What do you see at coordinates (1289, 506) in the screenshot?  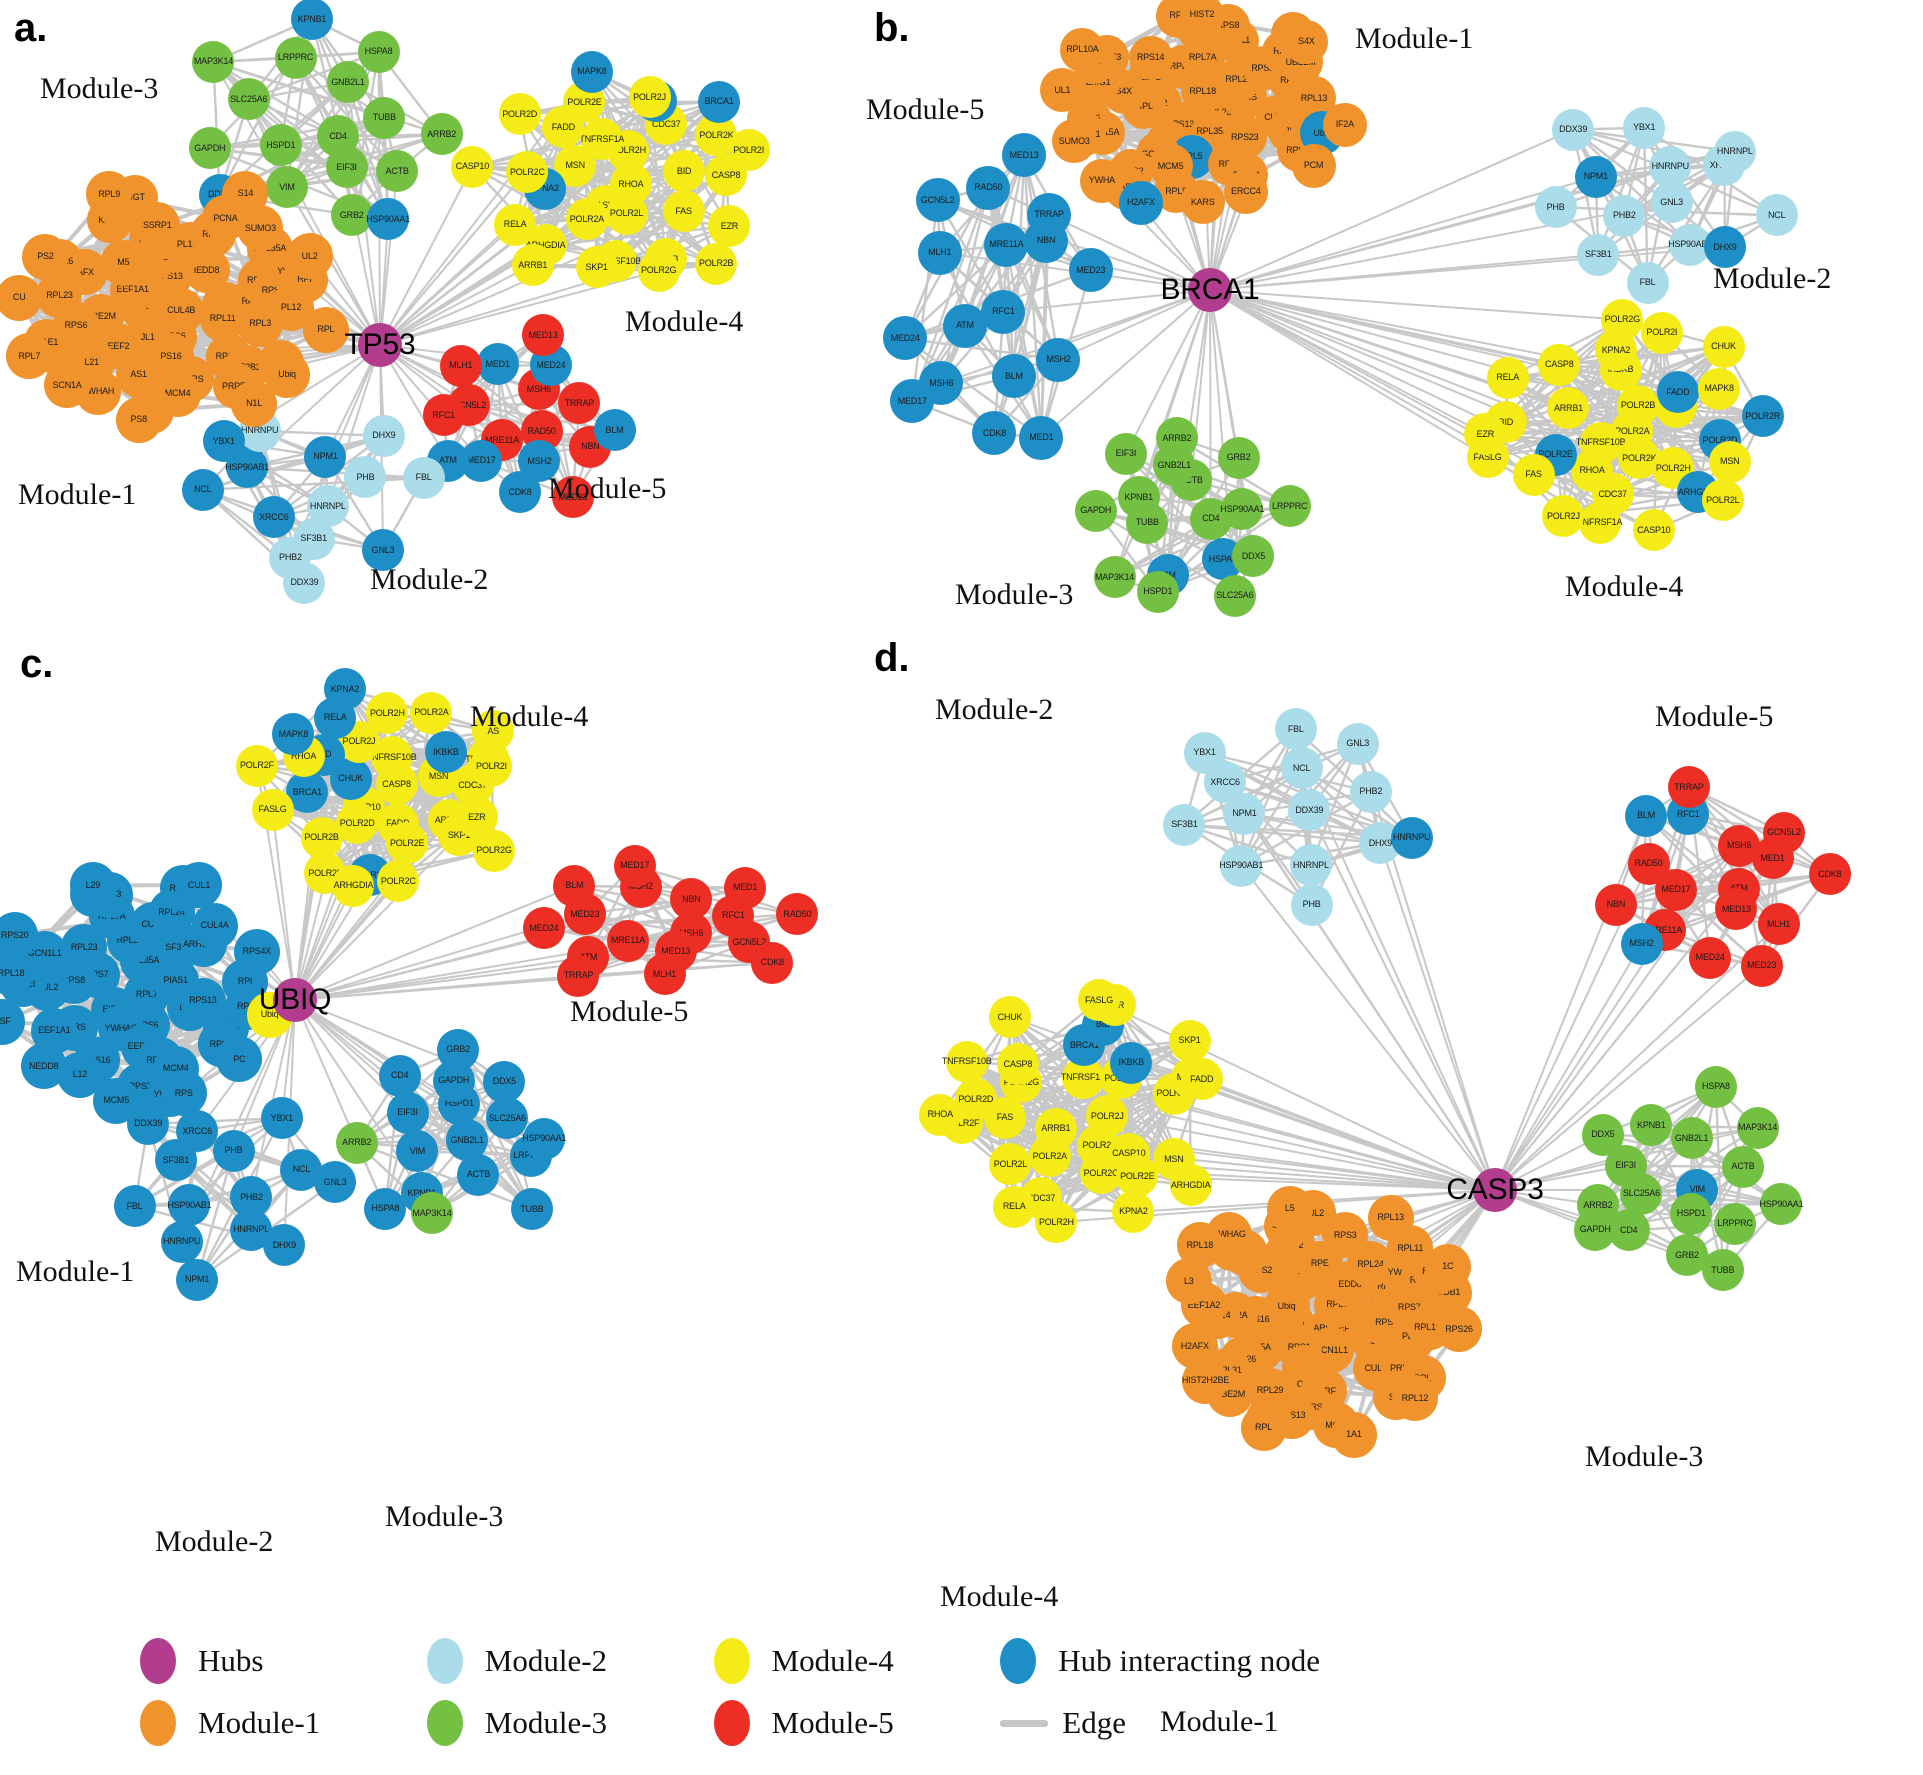 I see `b-m3-lrpprc: LRPPRC` at bounding box center [1289, 506].